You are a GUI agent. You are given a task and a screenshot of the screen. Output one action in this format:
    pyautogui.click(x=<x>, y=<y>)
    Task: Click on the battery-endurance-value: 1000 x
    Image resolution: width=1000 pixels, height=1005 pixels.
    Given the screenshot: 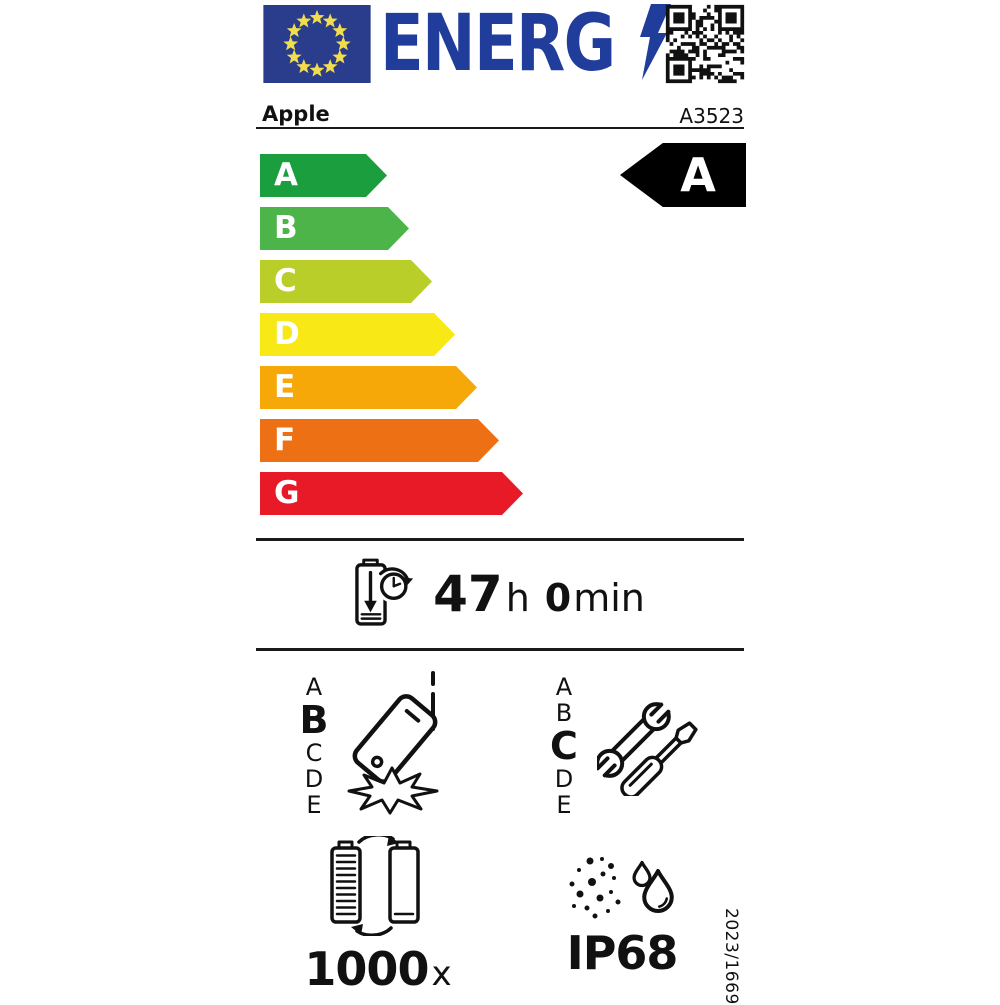 What is the action you would take?
    pyautogui.click(x=377, y=970)
    